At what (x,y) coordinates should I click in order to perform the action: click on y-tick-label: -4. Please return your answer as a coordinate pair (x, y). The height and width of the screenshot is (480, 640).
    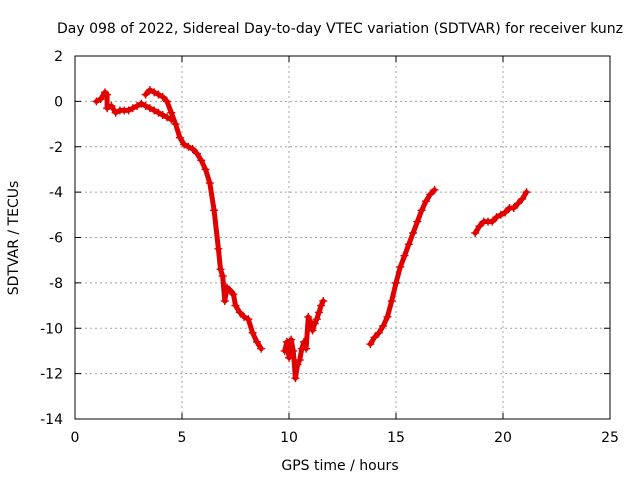
    Looking at the image, I should click on (56, 193).